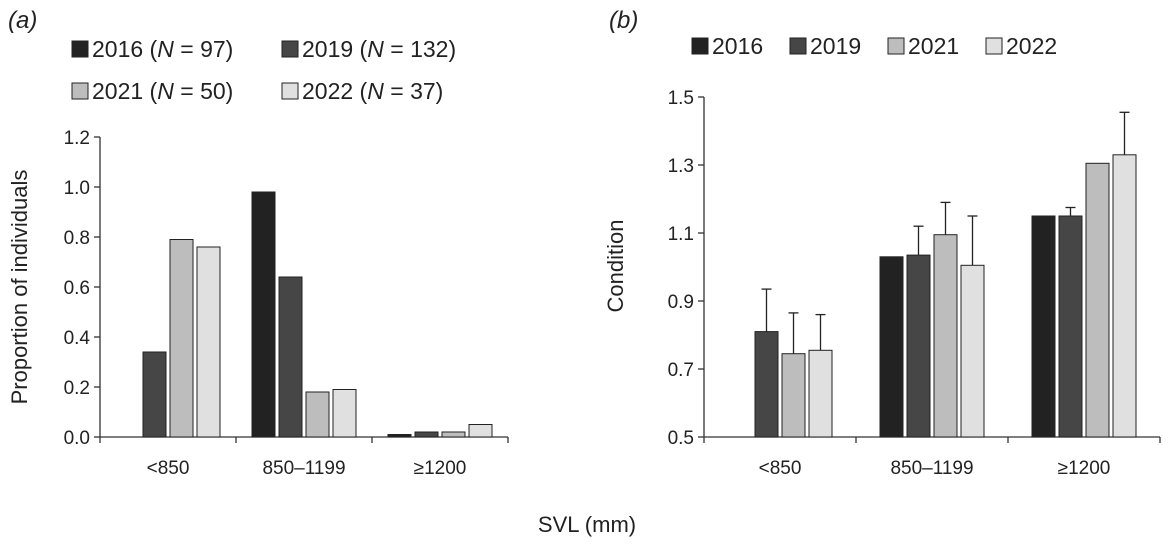 This screenshot has height=546, width=1174. Describe the element at coordinates (290, 49) in the screenshot. I see `panel-a-legend-swatch-2019` at that location.